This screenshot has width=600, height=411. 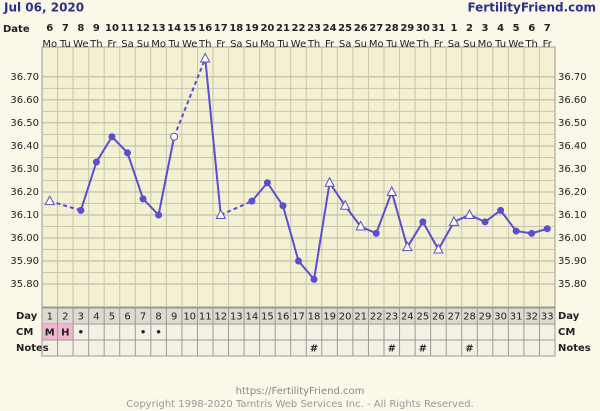 What do you see at coordinates (24, 238) in the screenshot?
I see `y-tick-label: 36.00` at bounding box center [24, 238].